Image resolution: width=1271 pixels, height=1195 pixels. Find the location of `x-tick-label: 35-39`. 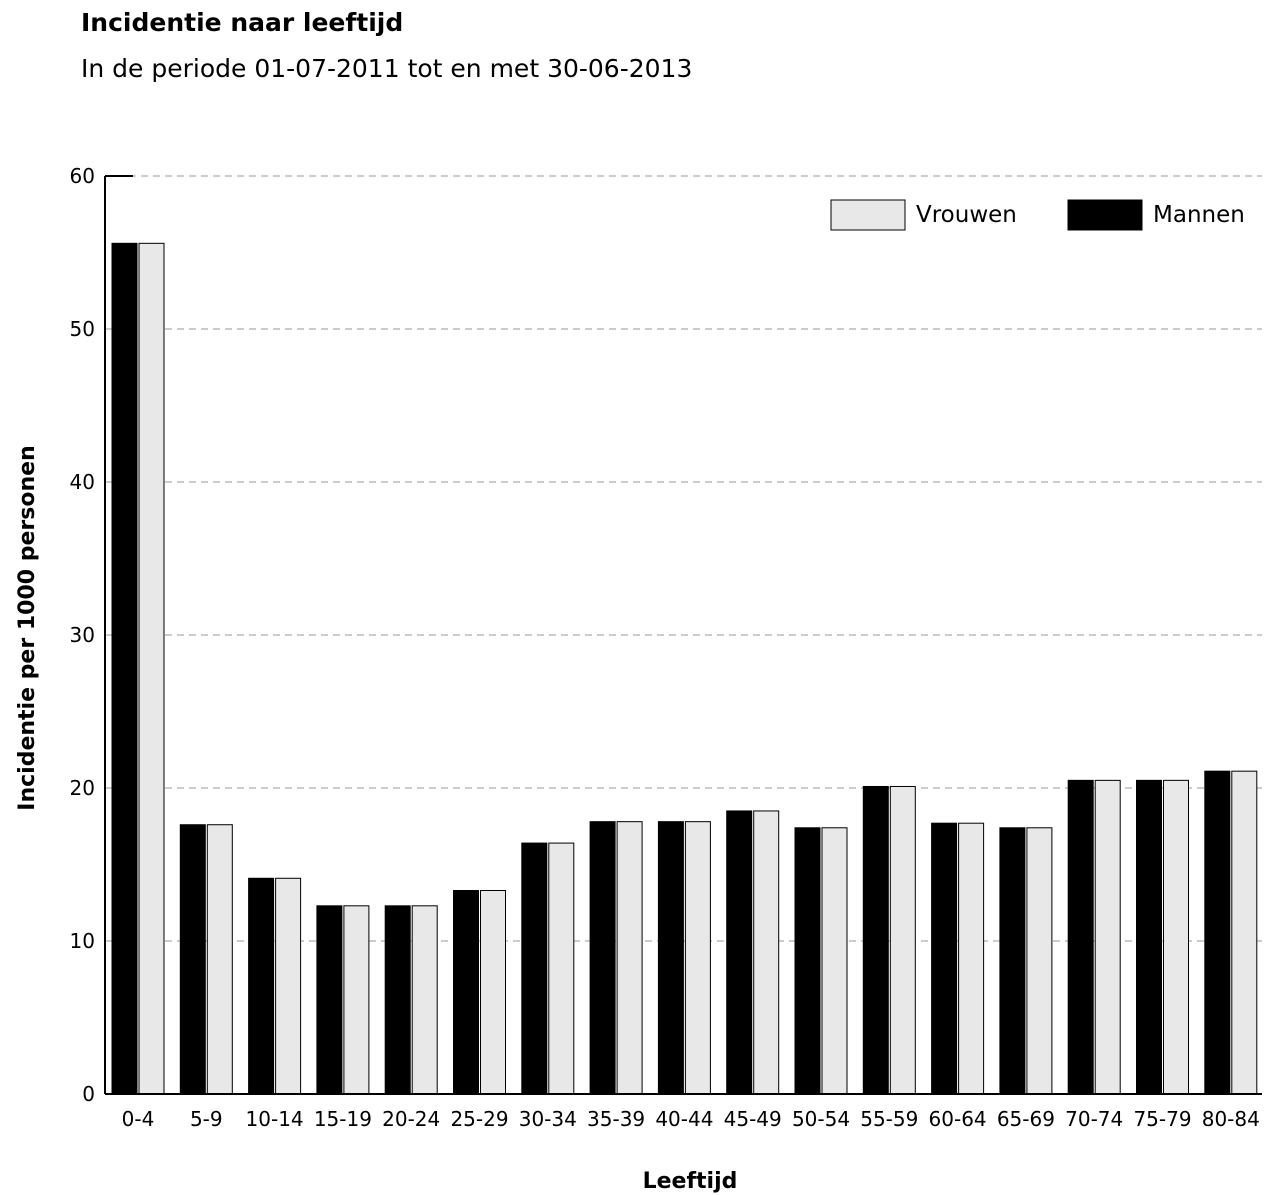

x-tick-label: 35-39 is located at coordinates (616, 1119).